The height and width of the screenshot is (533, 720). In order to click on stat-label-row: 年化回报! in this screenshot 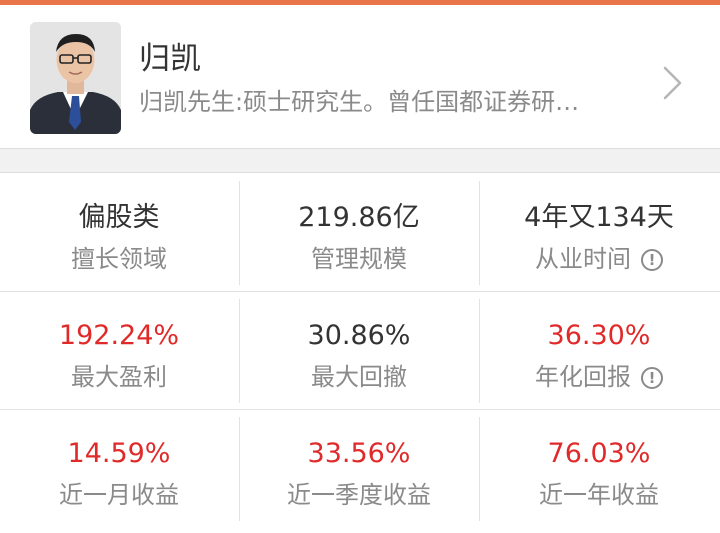, I will do `click(599, 377)`.